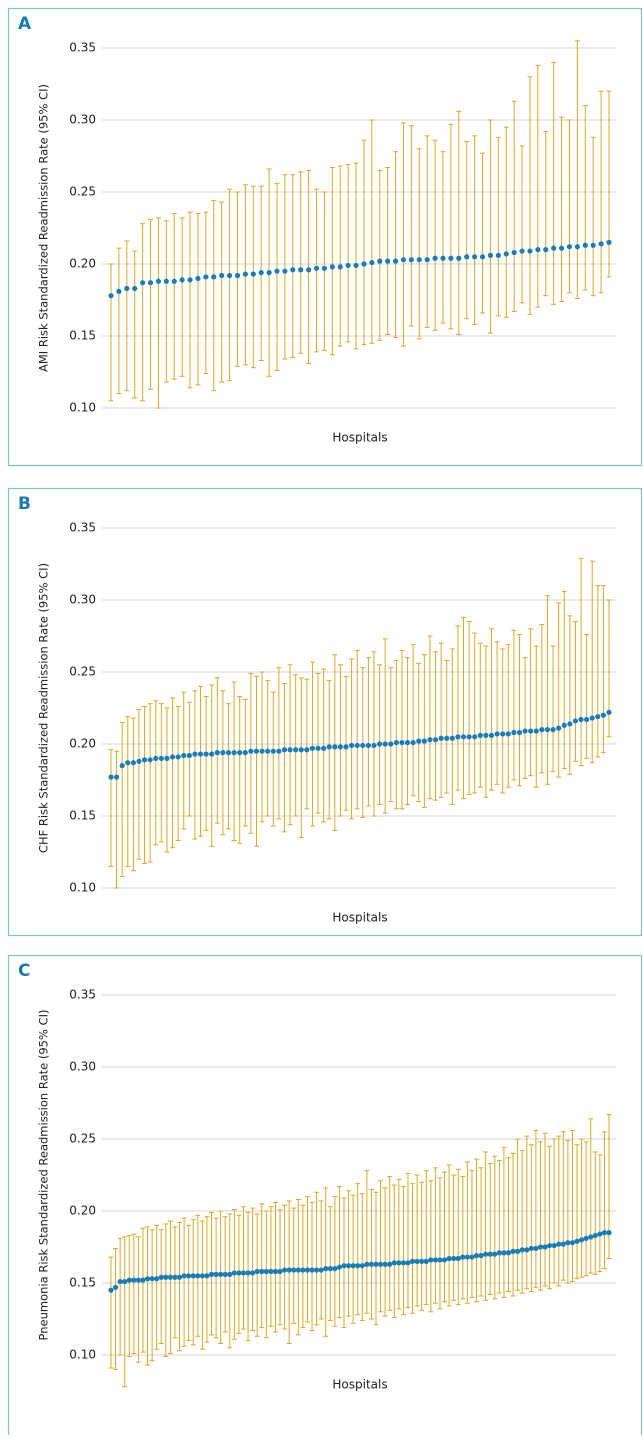  I want to click on series, so click(360, 1251).